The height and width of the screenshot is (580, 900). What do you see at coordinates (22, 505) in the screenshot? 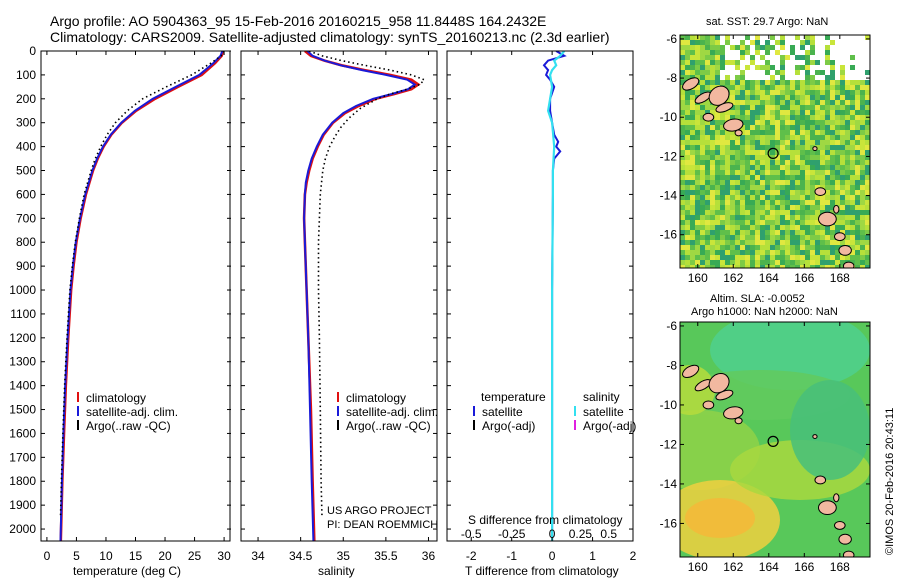
I see `depth-tick-label: 1900` at bounding box center [22, 505].